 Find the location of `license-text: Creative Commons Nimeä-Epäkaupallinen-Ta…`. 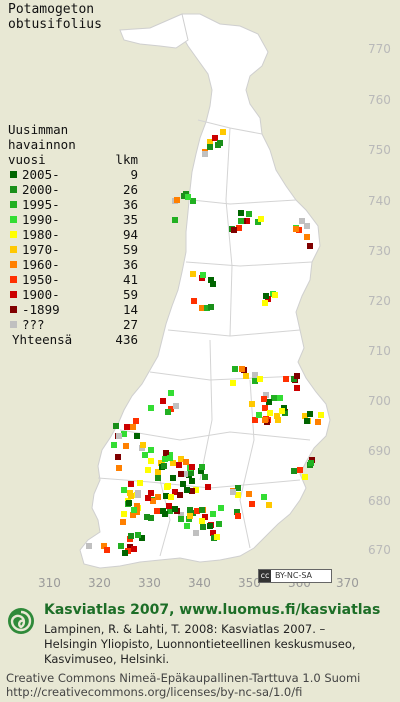

license-text: Creative Commons Nimeä-Epäkaupallinen-Ta… is located at coordinates (183, 678).